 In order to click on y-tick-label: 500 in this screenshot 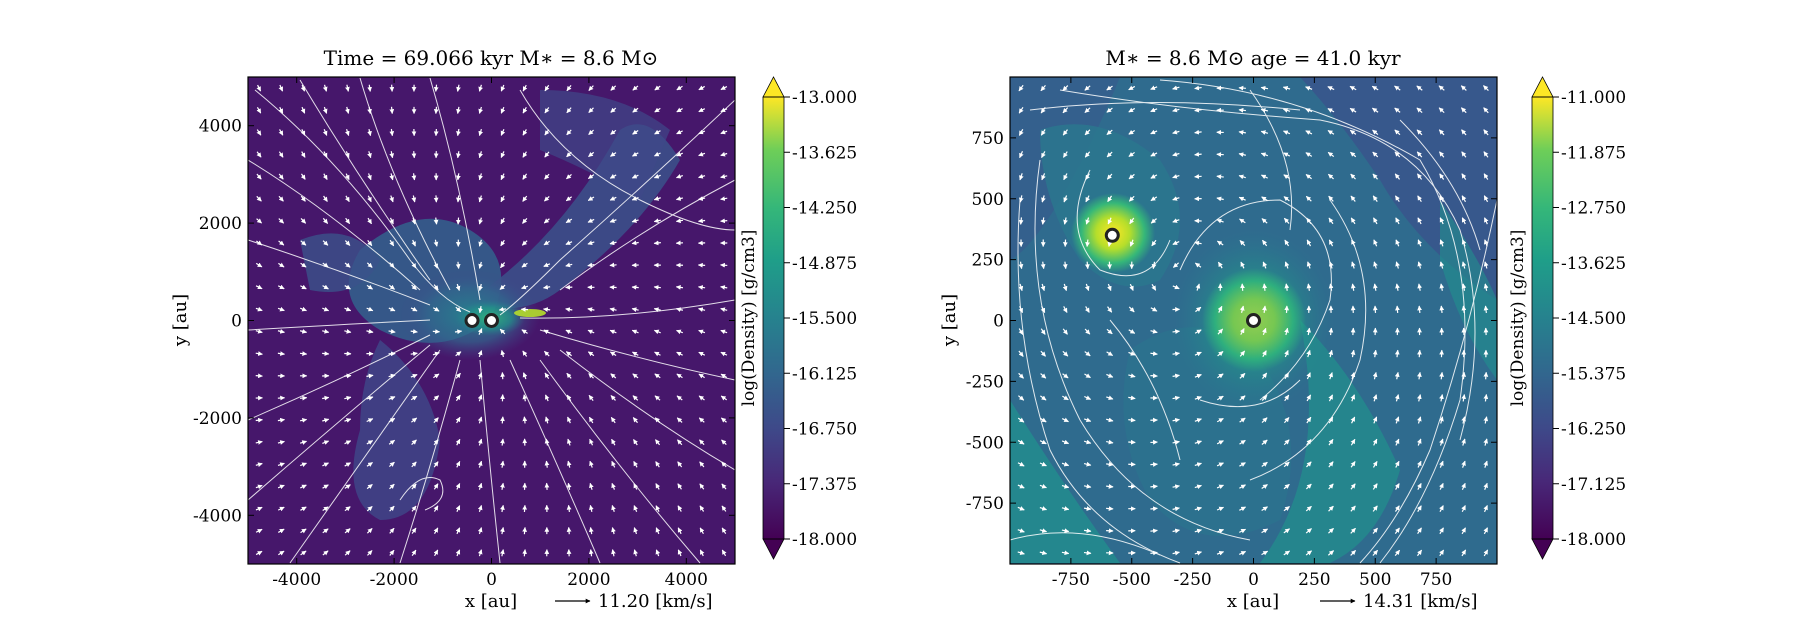, I will do `click(988, 200)`.